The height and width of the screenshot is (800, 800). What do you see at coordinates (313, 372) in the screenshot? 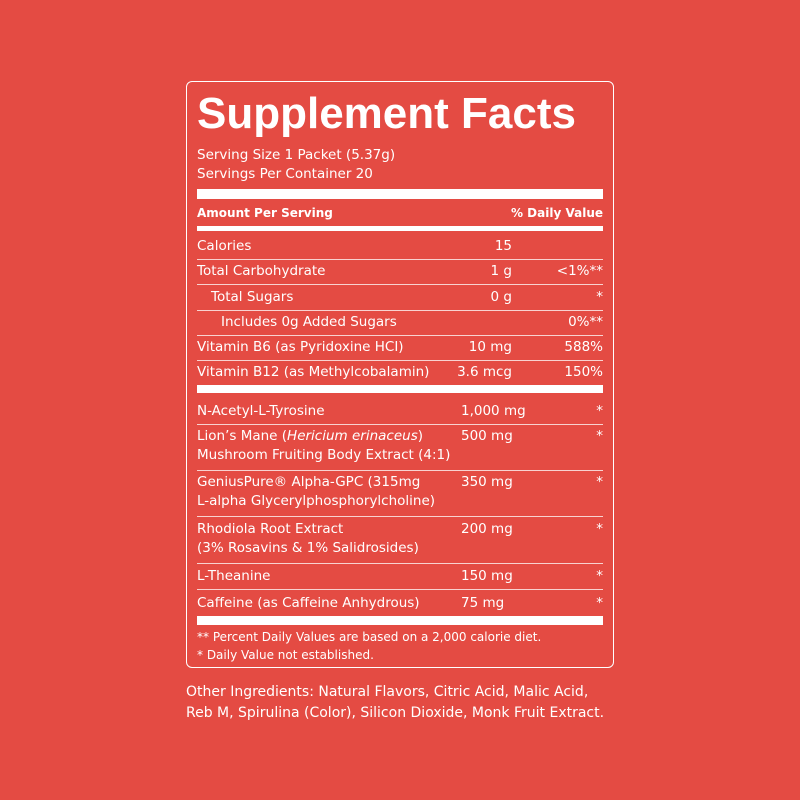
I see `nutrient-name: Vitamin B12 (as Methylcobalamin)` at bounding box center [313, 372].